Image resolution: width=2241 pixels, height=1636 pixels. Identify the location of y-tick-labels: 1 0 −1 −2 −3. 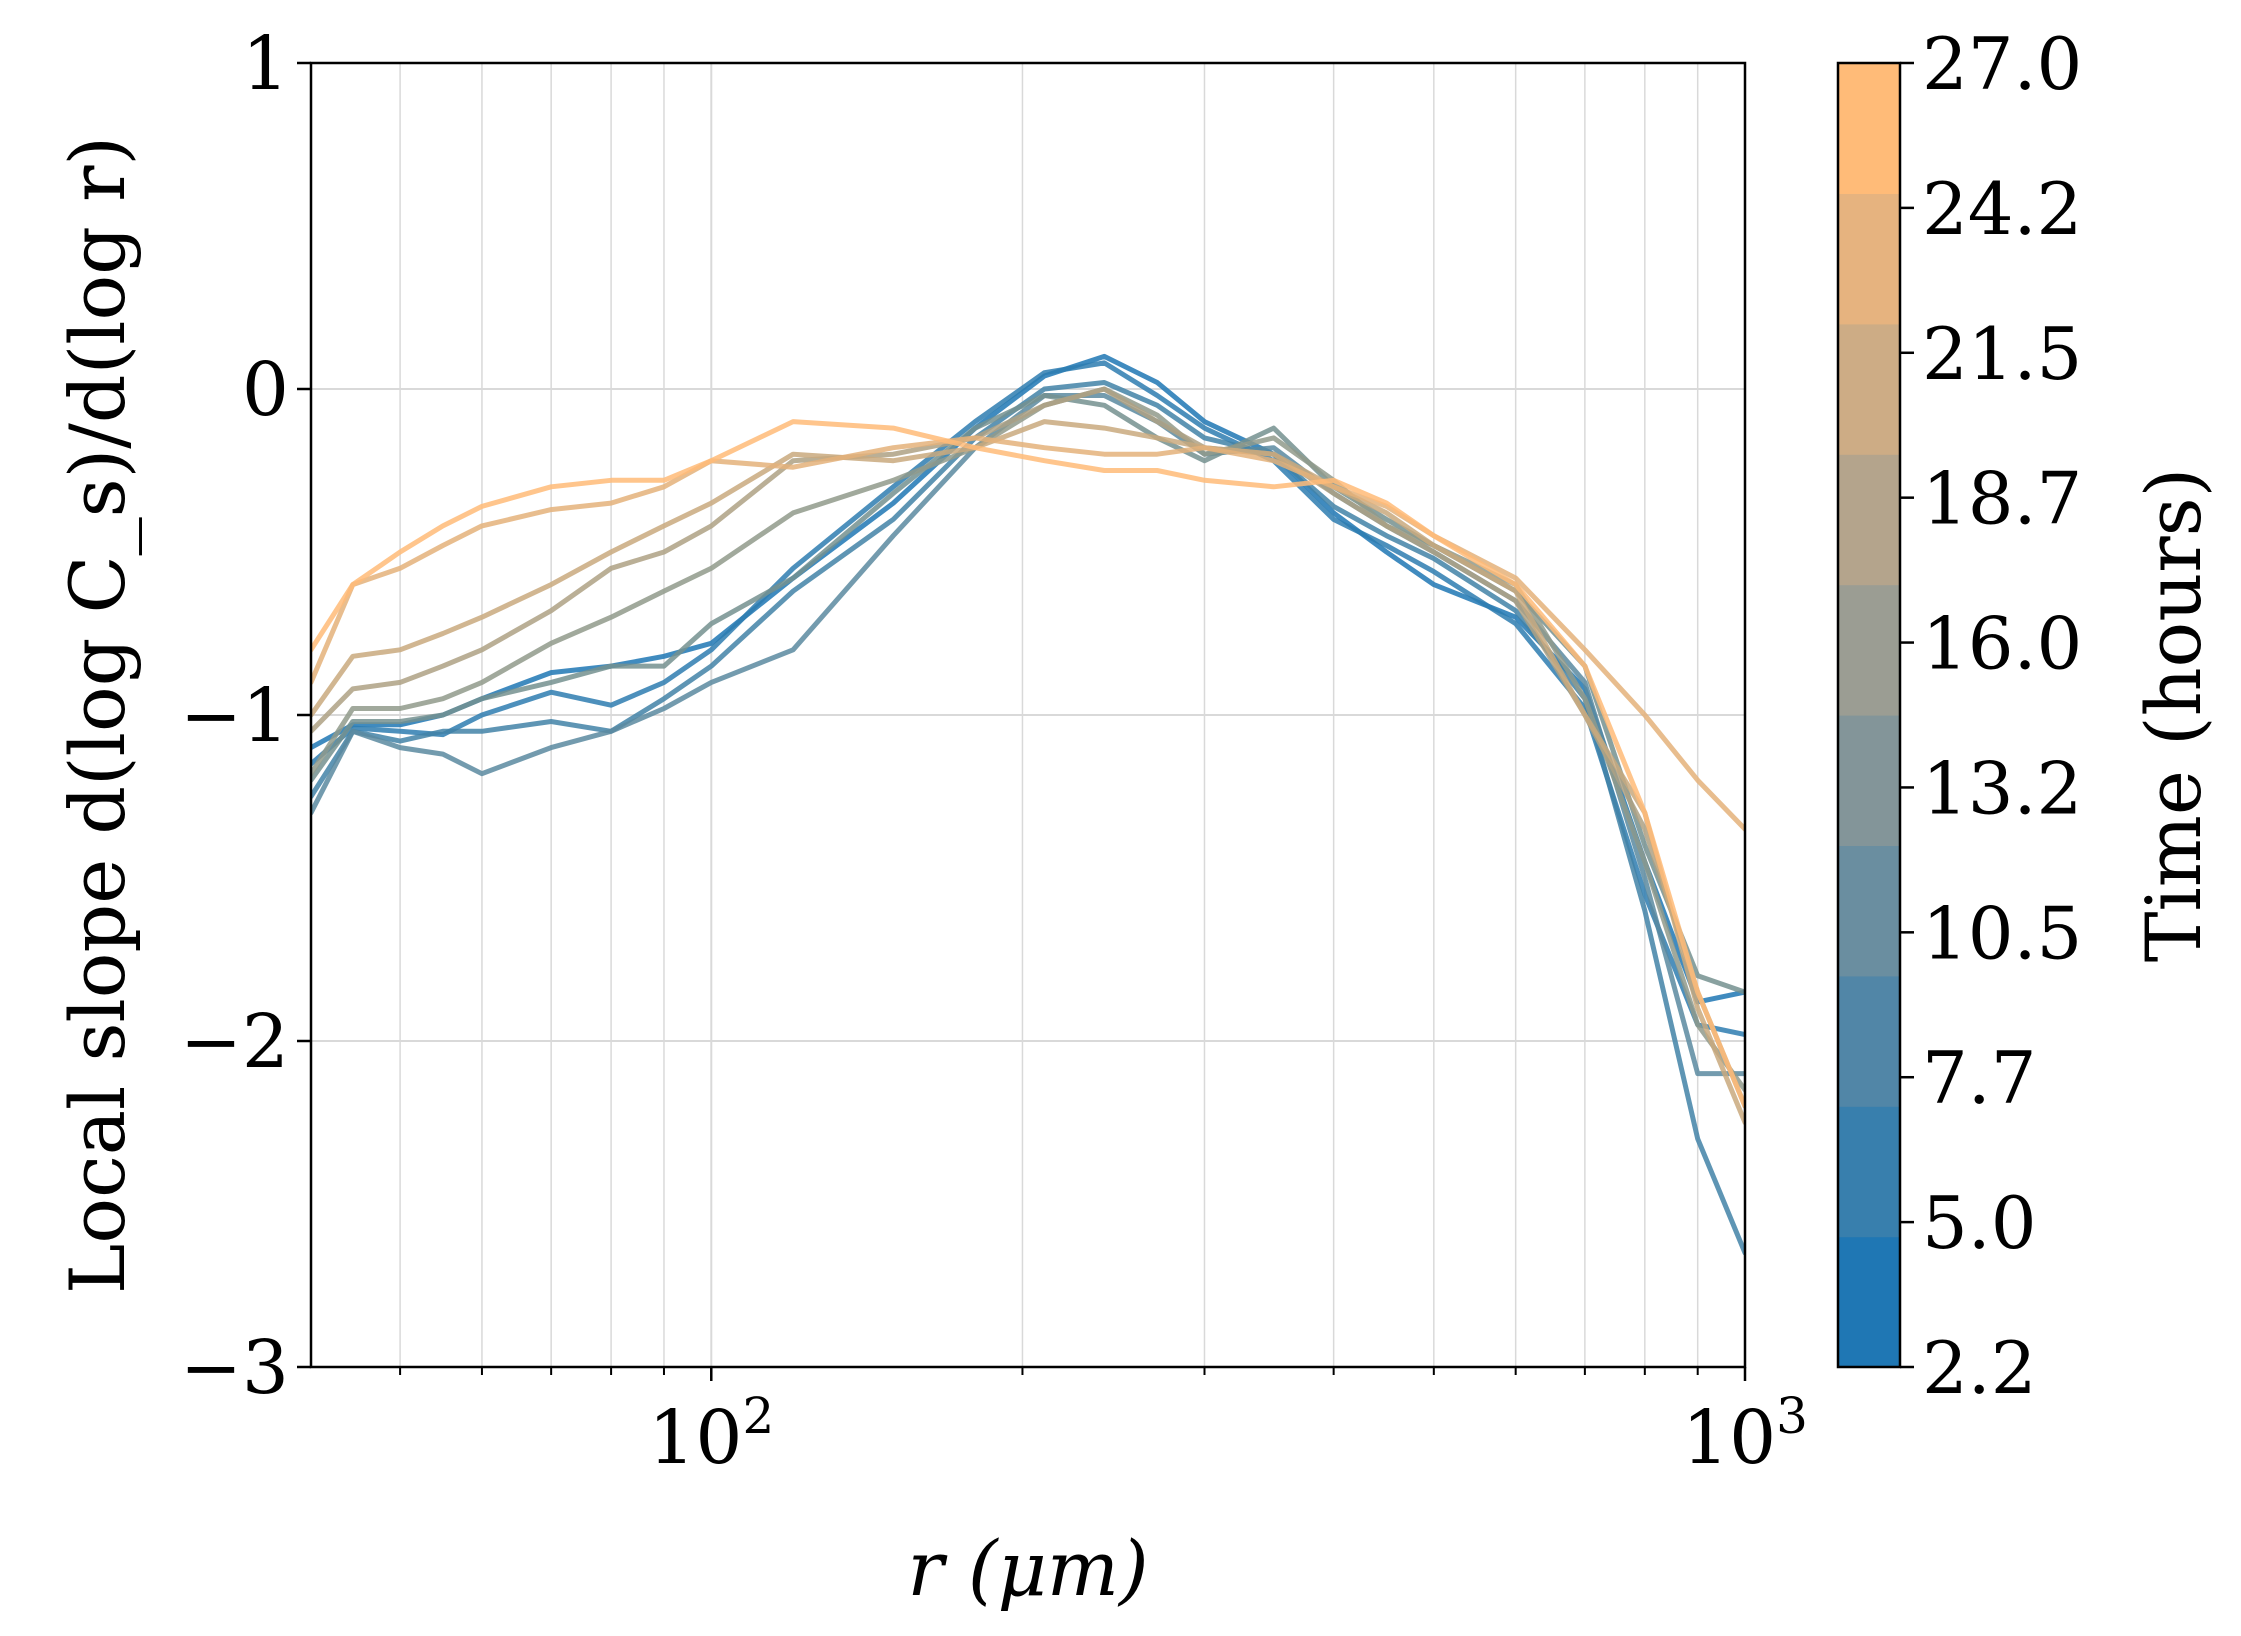
(234, 716).